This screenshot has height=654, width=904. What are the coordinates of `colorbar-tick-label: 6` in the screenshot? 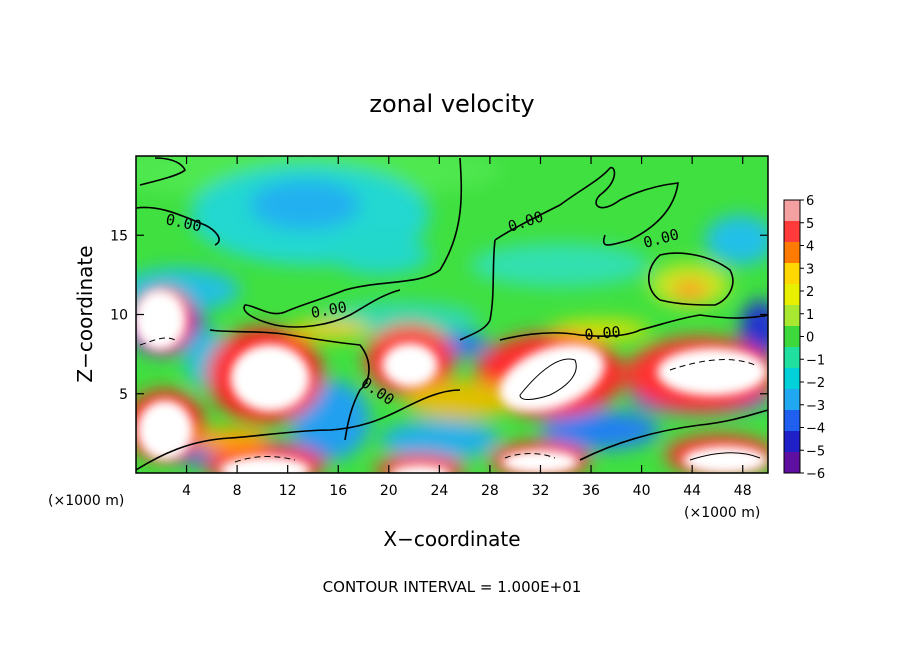 It's located at (810, 201).